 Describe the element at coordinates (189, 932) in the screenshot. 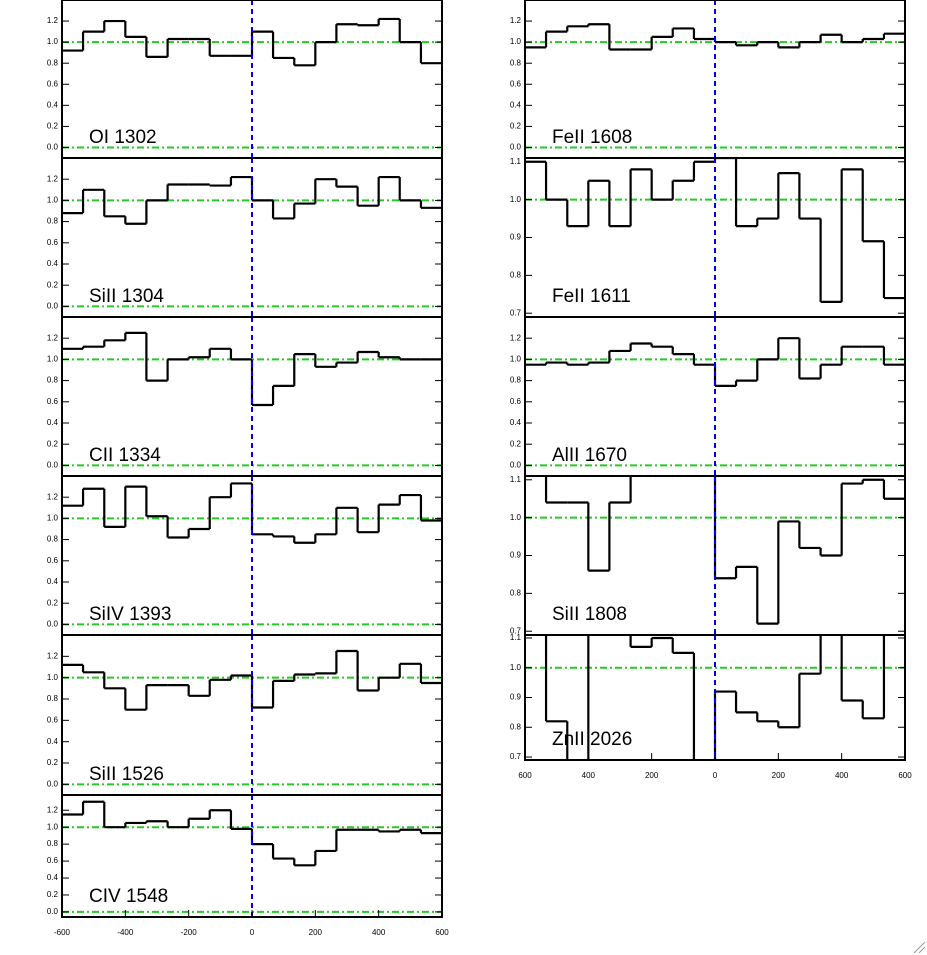

I see `x-tick-label: -200` at that location.